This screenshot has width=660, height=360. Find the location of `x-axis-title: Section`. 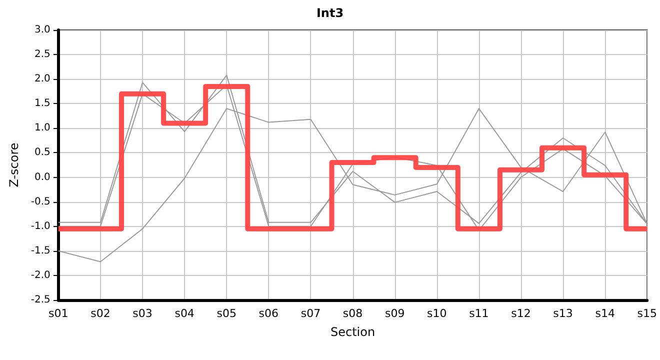

x-axis-title: Section is located at coordinates (353, 332).